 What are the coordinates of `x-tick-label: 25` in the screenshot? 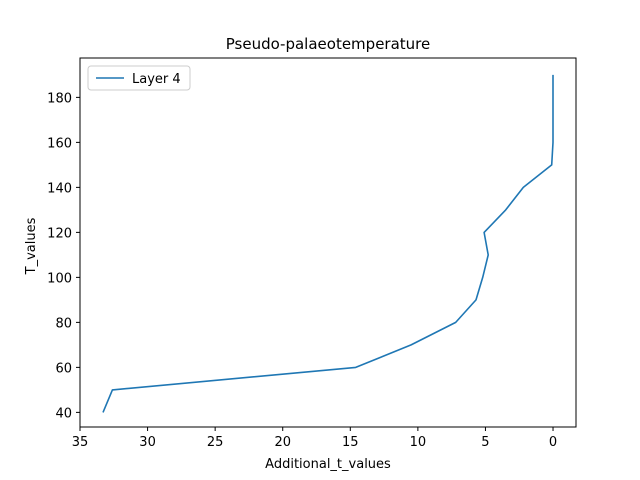 It's located at (215, 442).